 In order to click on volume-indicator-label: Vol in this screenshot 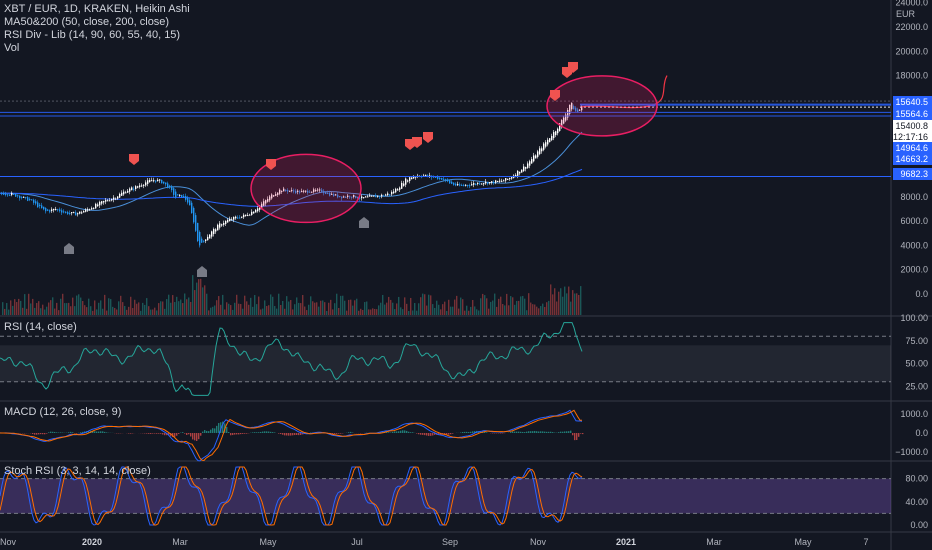, I will do `click(12, 48)`.